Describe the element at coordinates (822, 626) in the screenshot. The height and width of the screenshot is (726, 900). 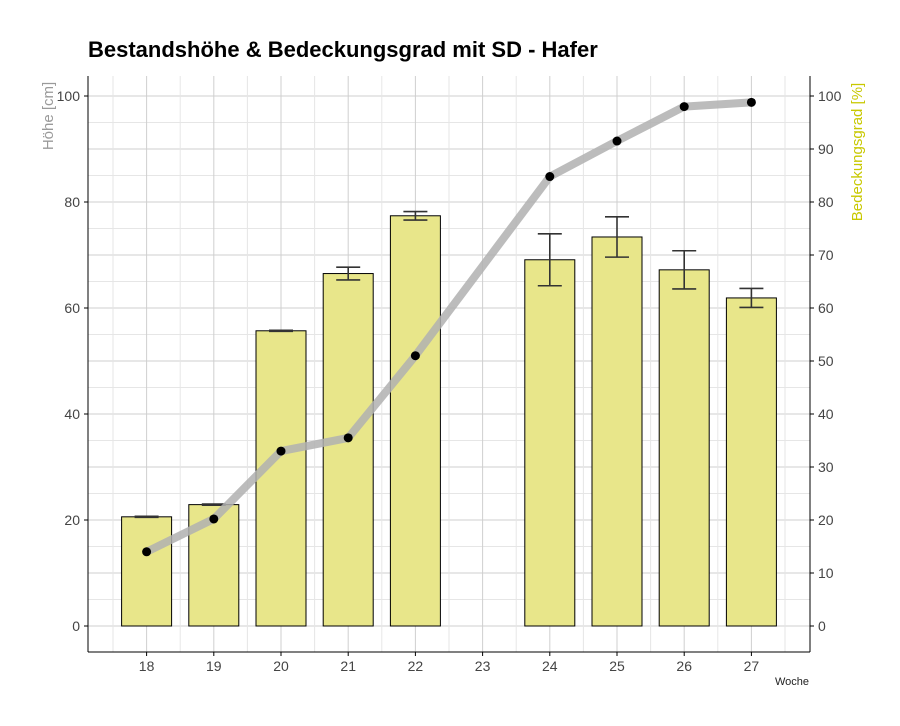
I see `y-tick-label-right: 0` at that location.